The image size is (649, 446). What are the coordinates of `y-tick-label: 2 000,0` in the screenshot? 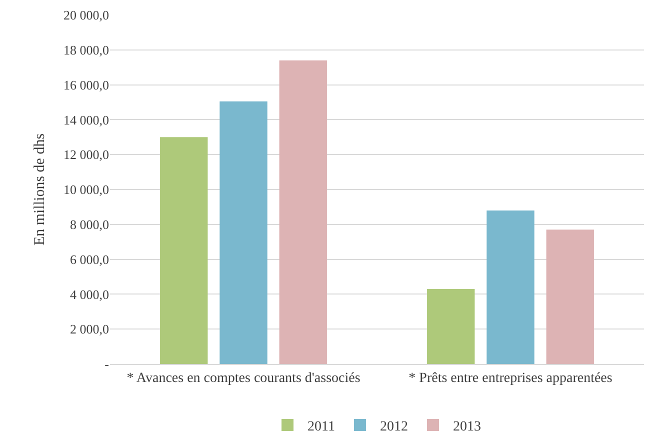 It's located at (89, 329).